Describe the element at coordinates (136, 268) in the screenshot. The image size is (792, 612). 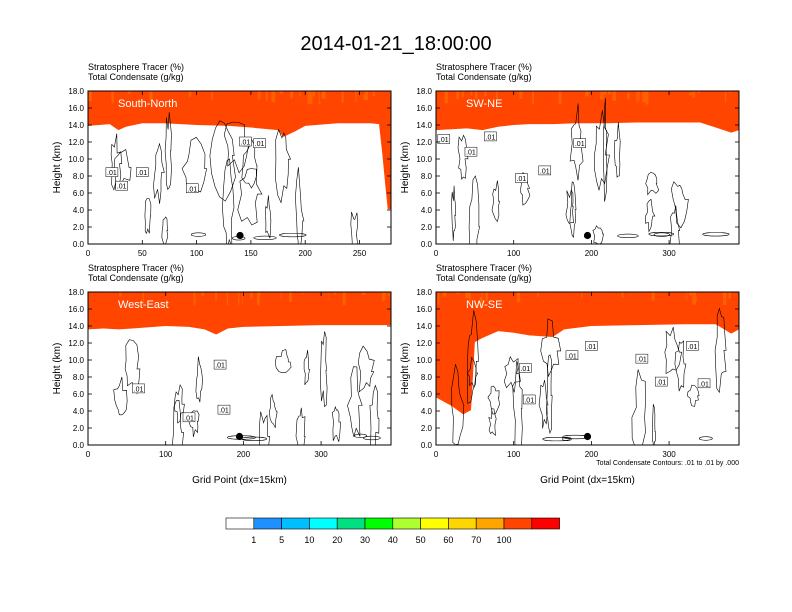
I see `panel-header-tracer: Stratosphere Tracer (%)` at that location.